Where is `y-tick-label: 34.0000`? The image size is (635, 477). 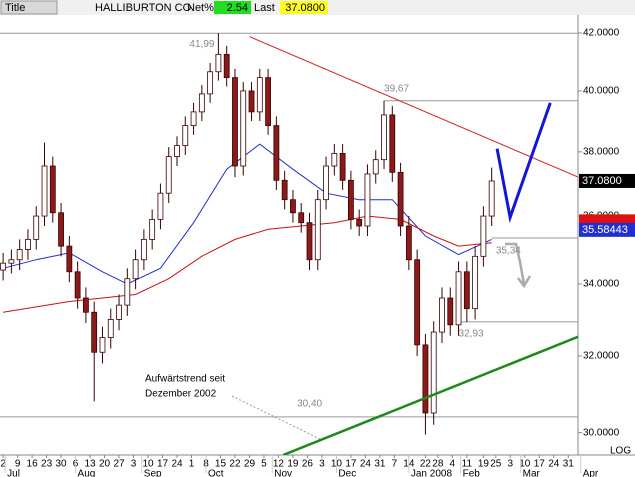
y-tick-label: 34.0000 is located at coordinates (601, 284).